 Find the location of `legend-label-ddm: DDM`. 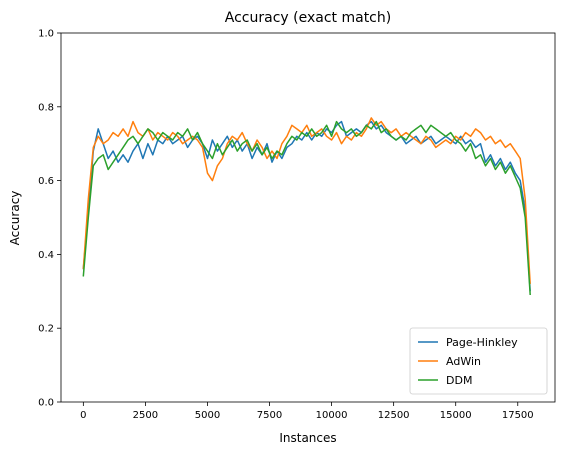

legend-label-ddm: DDM is located at coordinates (459, 380).